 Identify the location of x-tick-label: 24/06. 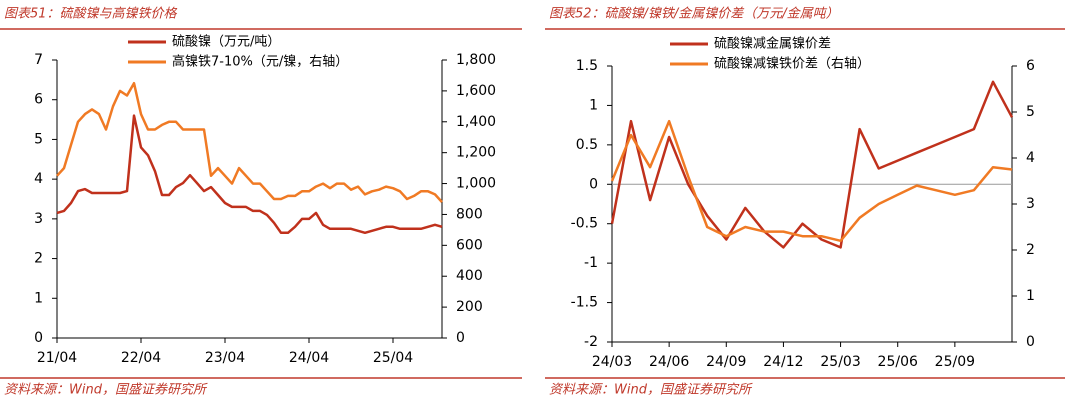
(669, 362).